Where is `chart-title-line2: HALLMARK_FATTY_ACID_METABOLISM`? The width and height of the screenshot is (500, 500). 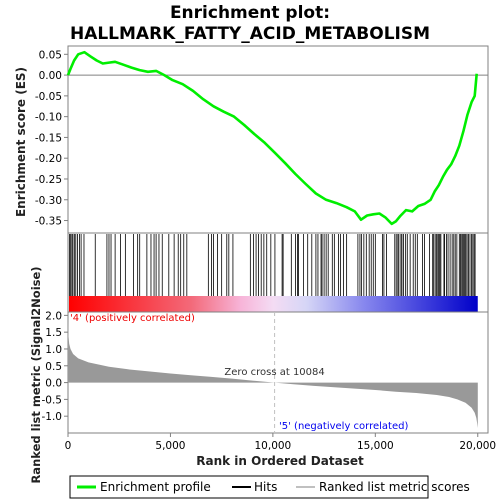
chart-title-line2: HALLMARK_FATTY_ACID_METABOLISM is located at coordinates (250, 34).